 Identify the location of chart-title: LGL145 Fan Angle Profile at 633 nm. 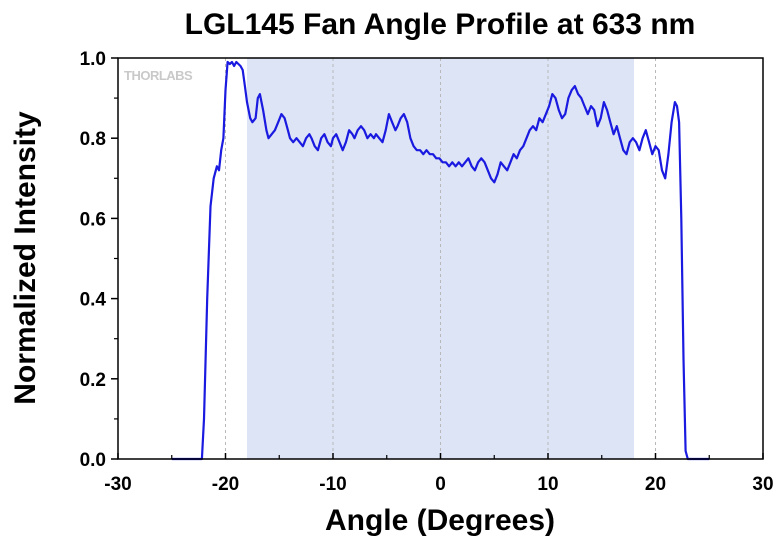
(440, 24).